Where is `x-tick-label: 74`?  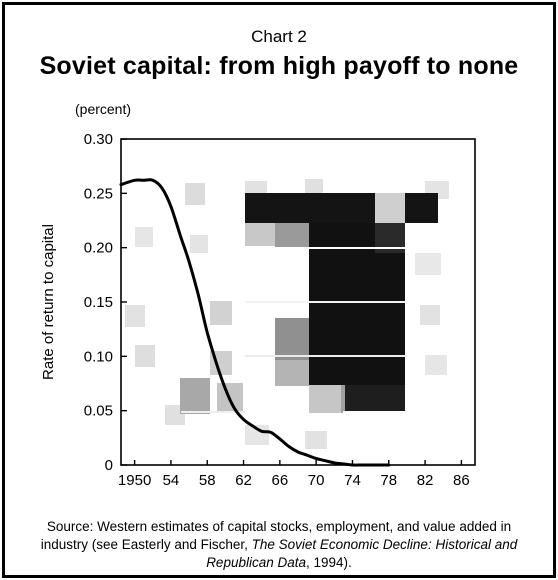
x-tick-label: 74 is located at coordinates (352, 480).